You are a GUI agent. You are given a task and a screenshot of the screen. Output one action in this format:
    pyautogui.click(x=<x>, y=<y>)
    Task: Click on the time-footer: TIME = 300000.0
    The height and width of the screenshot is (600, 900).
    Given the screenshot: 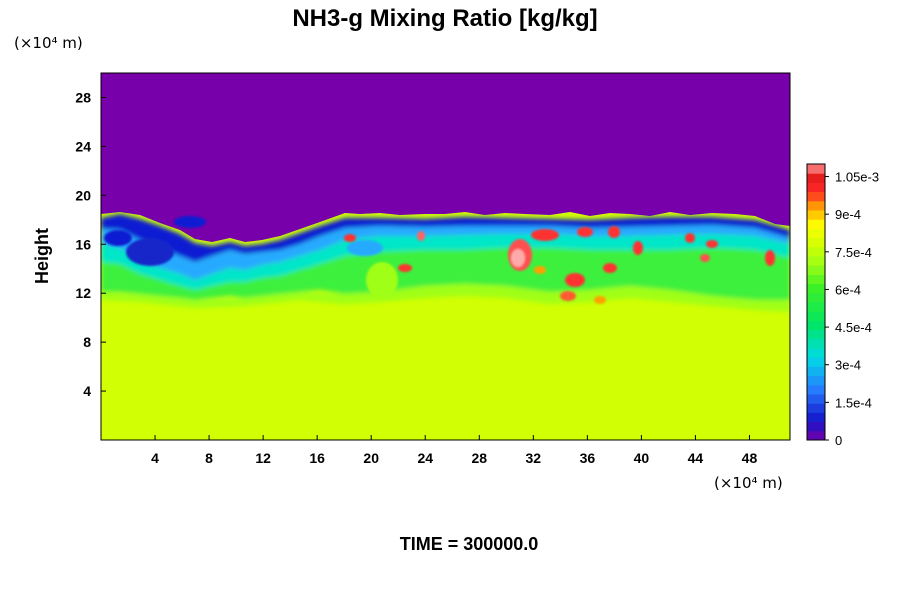 What is the action you would take?
    pyautogui.click(x=469, y=544)
    